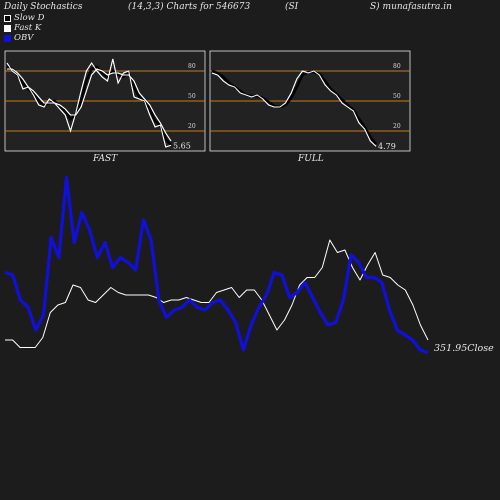 The height and width of the screenshot is (500, 500). I want to click on last-value-label: 5.65, so click(182, 145).